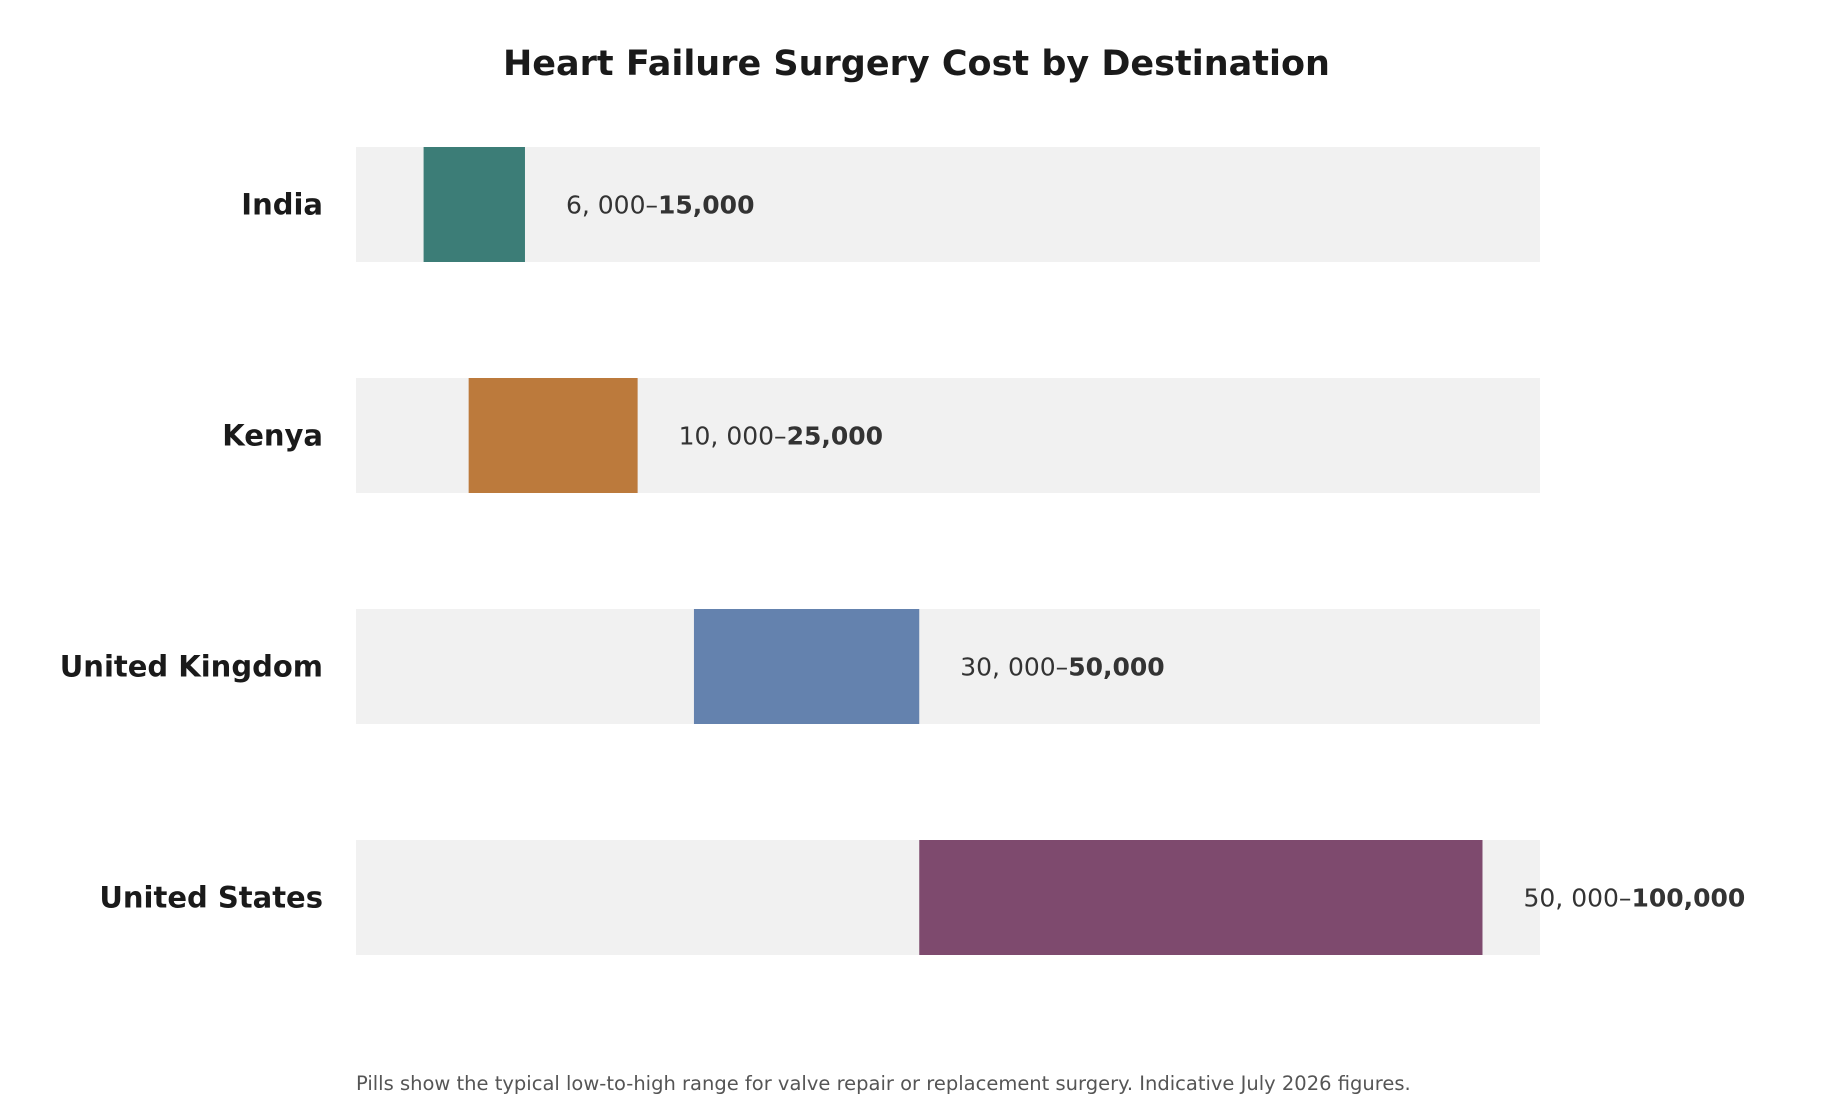 This screenshot has width=1833, height=1111. What do you see at coordinates (553, 435) in the screenshot?
I see `range-bar-kenya` at bounding box center [553, 435].